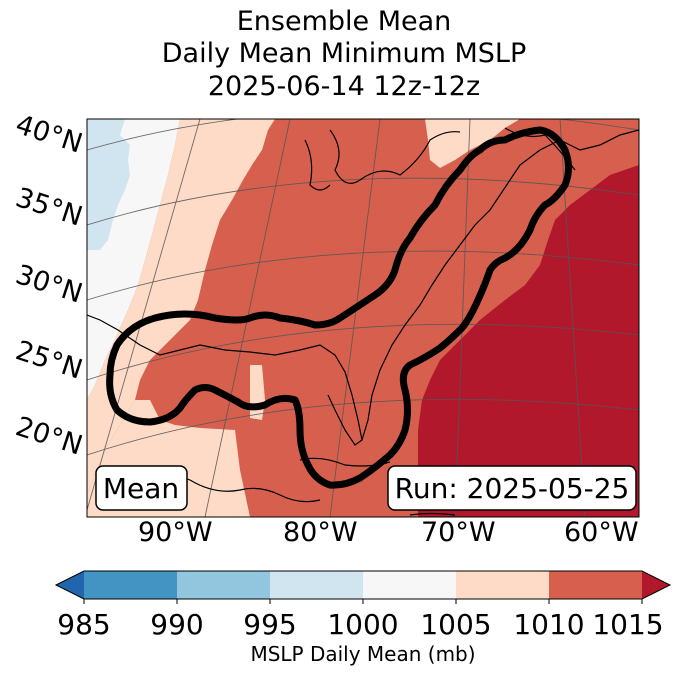 The width and height of the screenshot is (688, 674). I want to click on mean-box-label: Mean, so click(141, 488).